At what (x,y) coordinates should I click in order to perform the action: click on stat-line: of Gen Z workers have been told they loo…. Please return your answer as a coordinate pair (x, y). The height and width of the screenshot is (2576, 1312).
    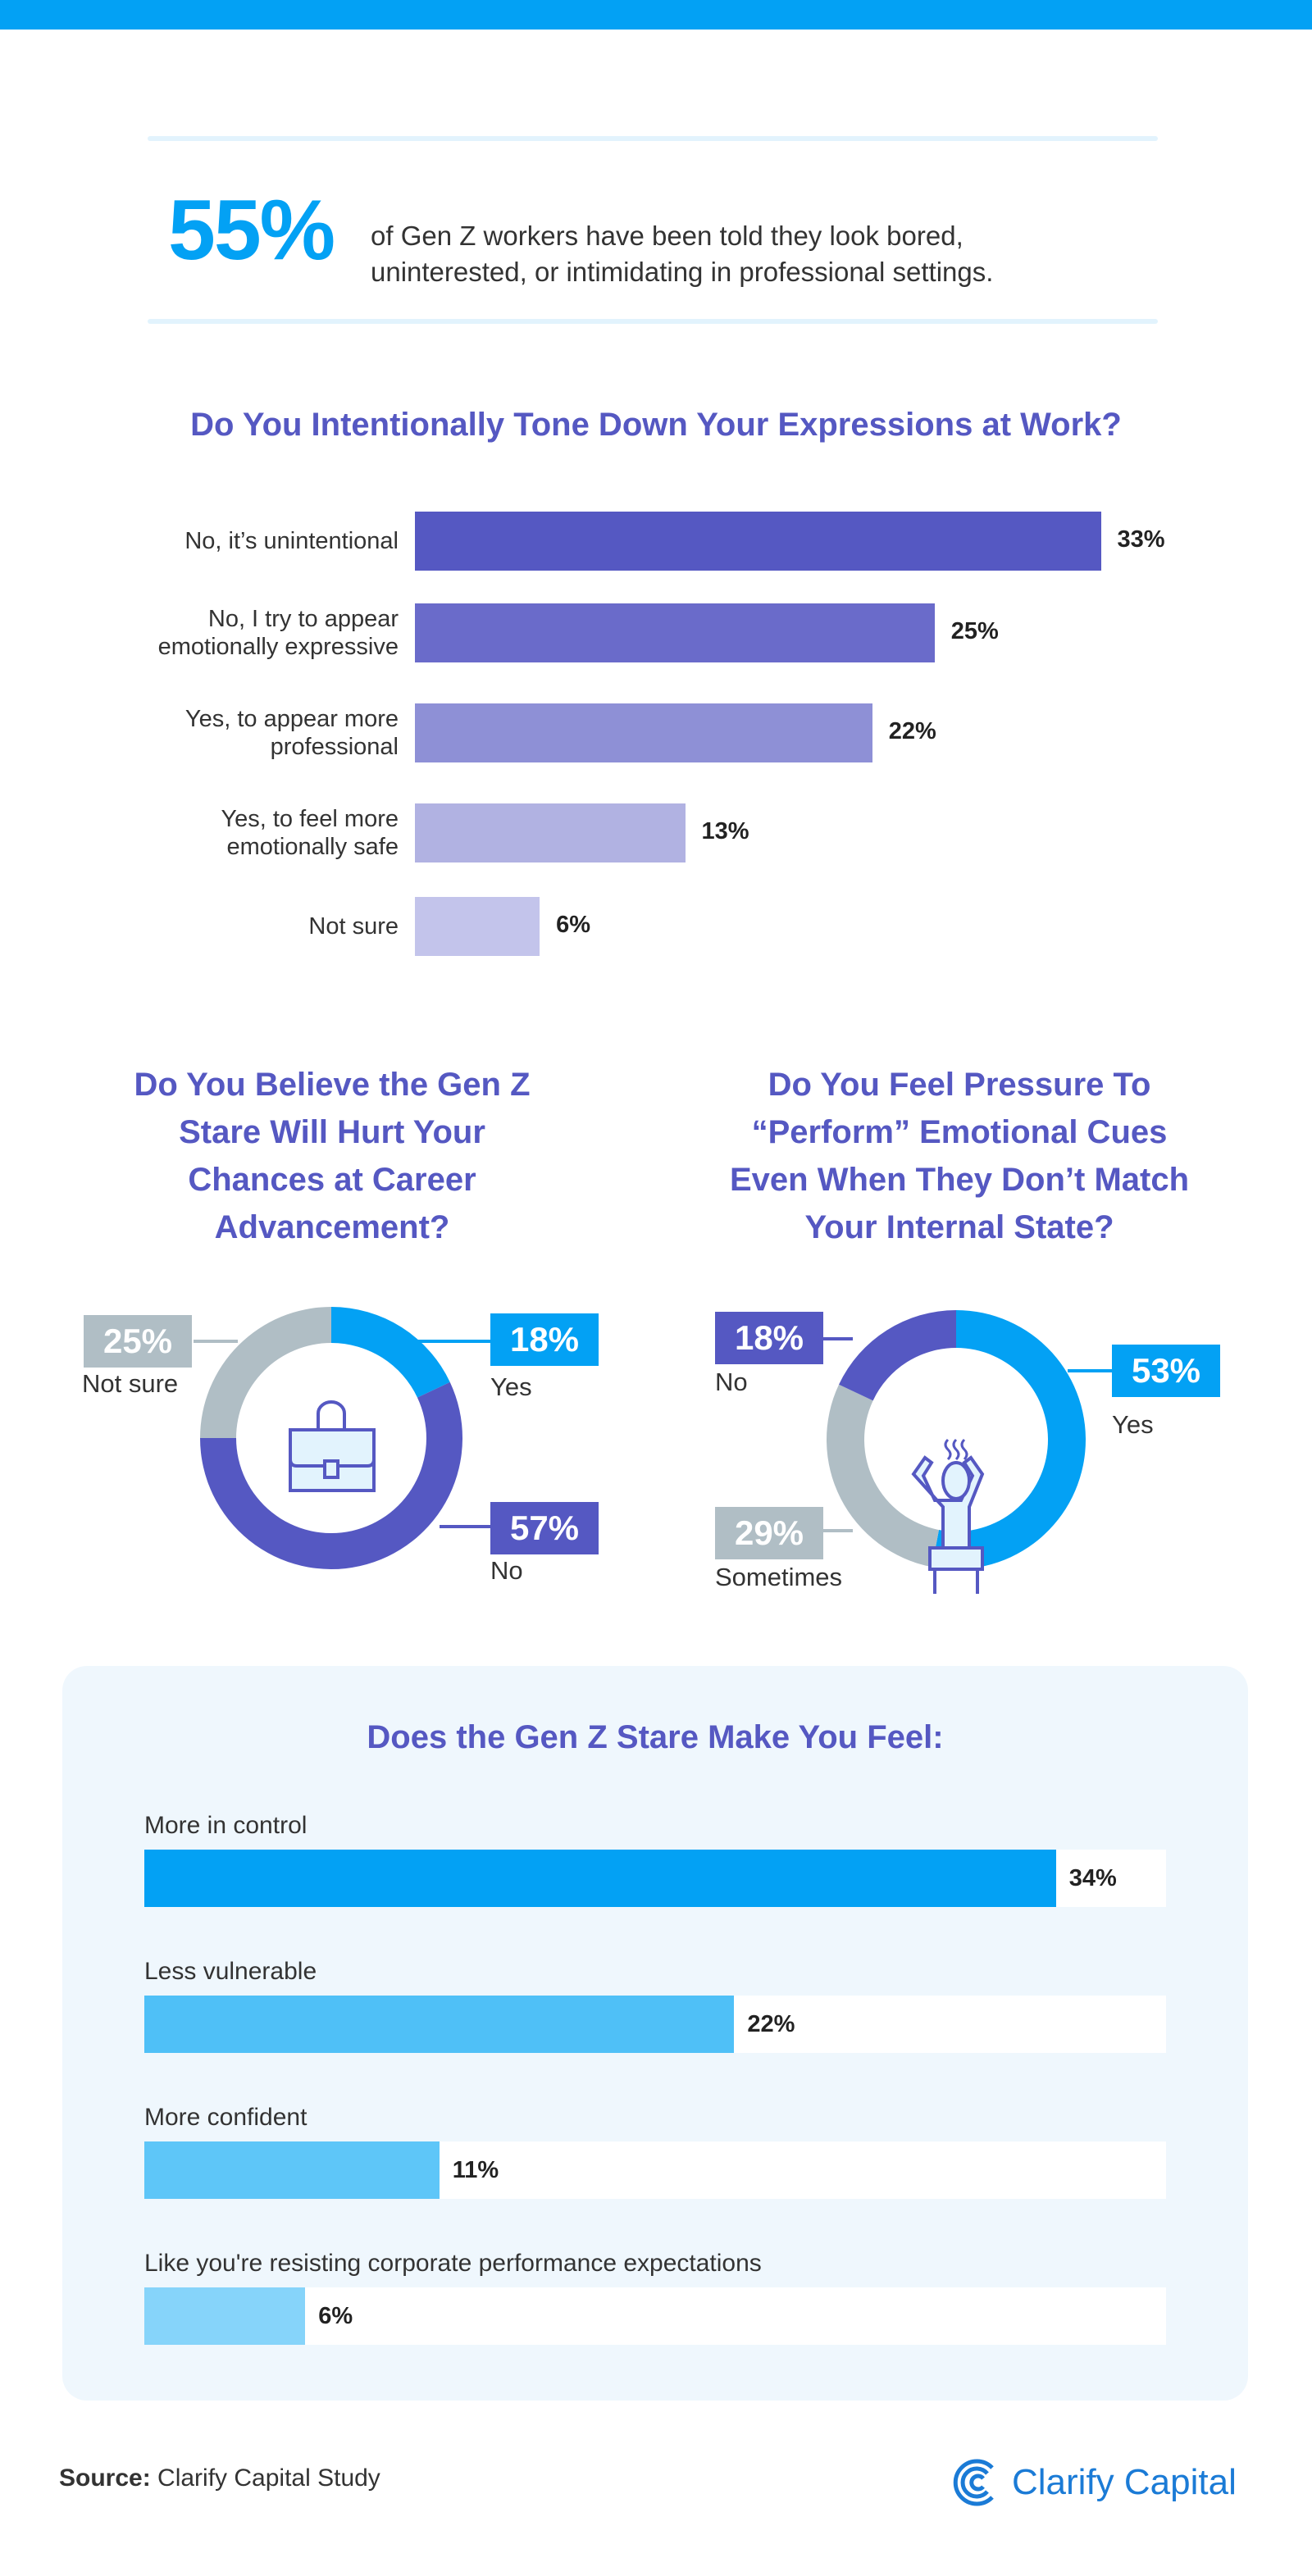
    Looking at the image, I should click on (667, 236).